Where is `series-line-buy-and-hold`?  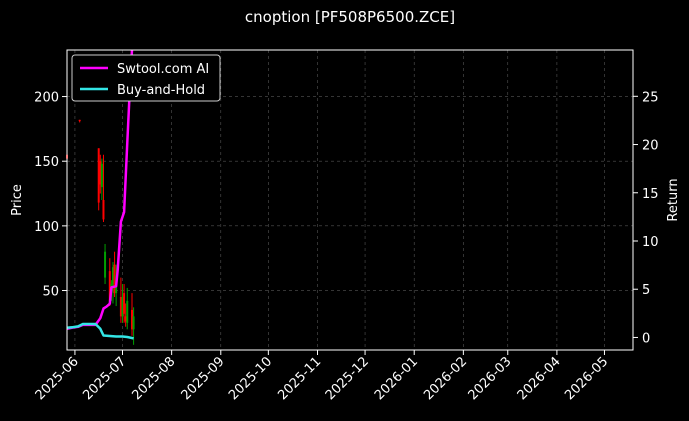
series-line-buy-and-hold is located at coordinates (100, 331).